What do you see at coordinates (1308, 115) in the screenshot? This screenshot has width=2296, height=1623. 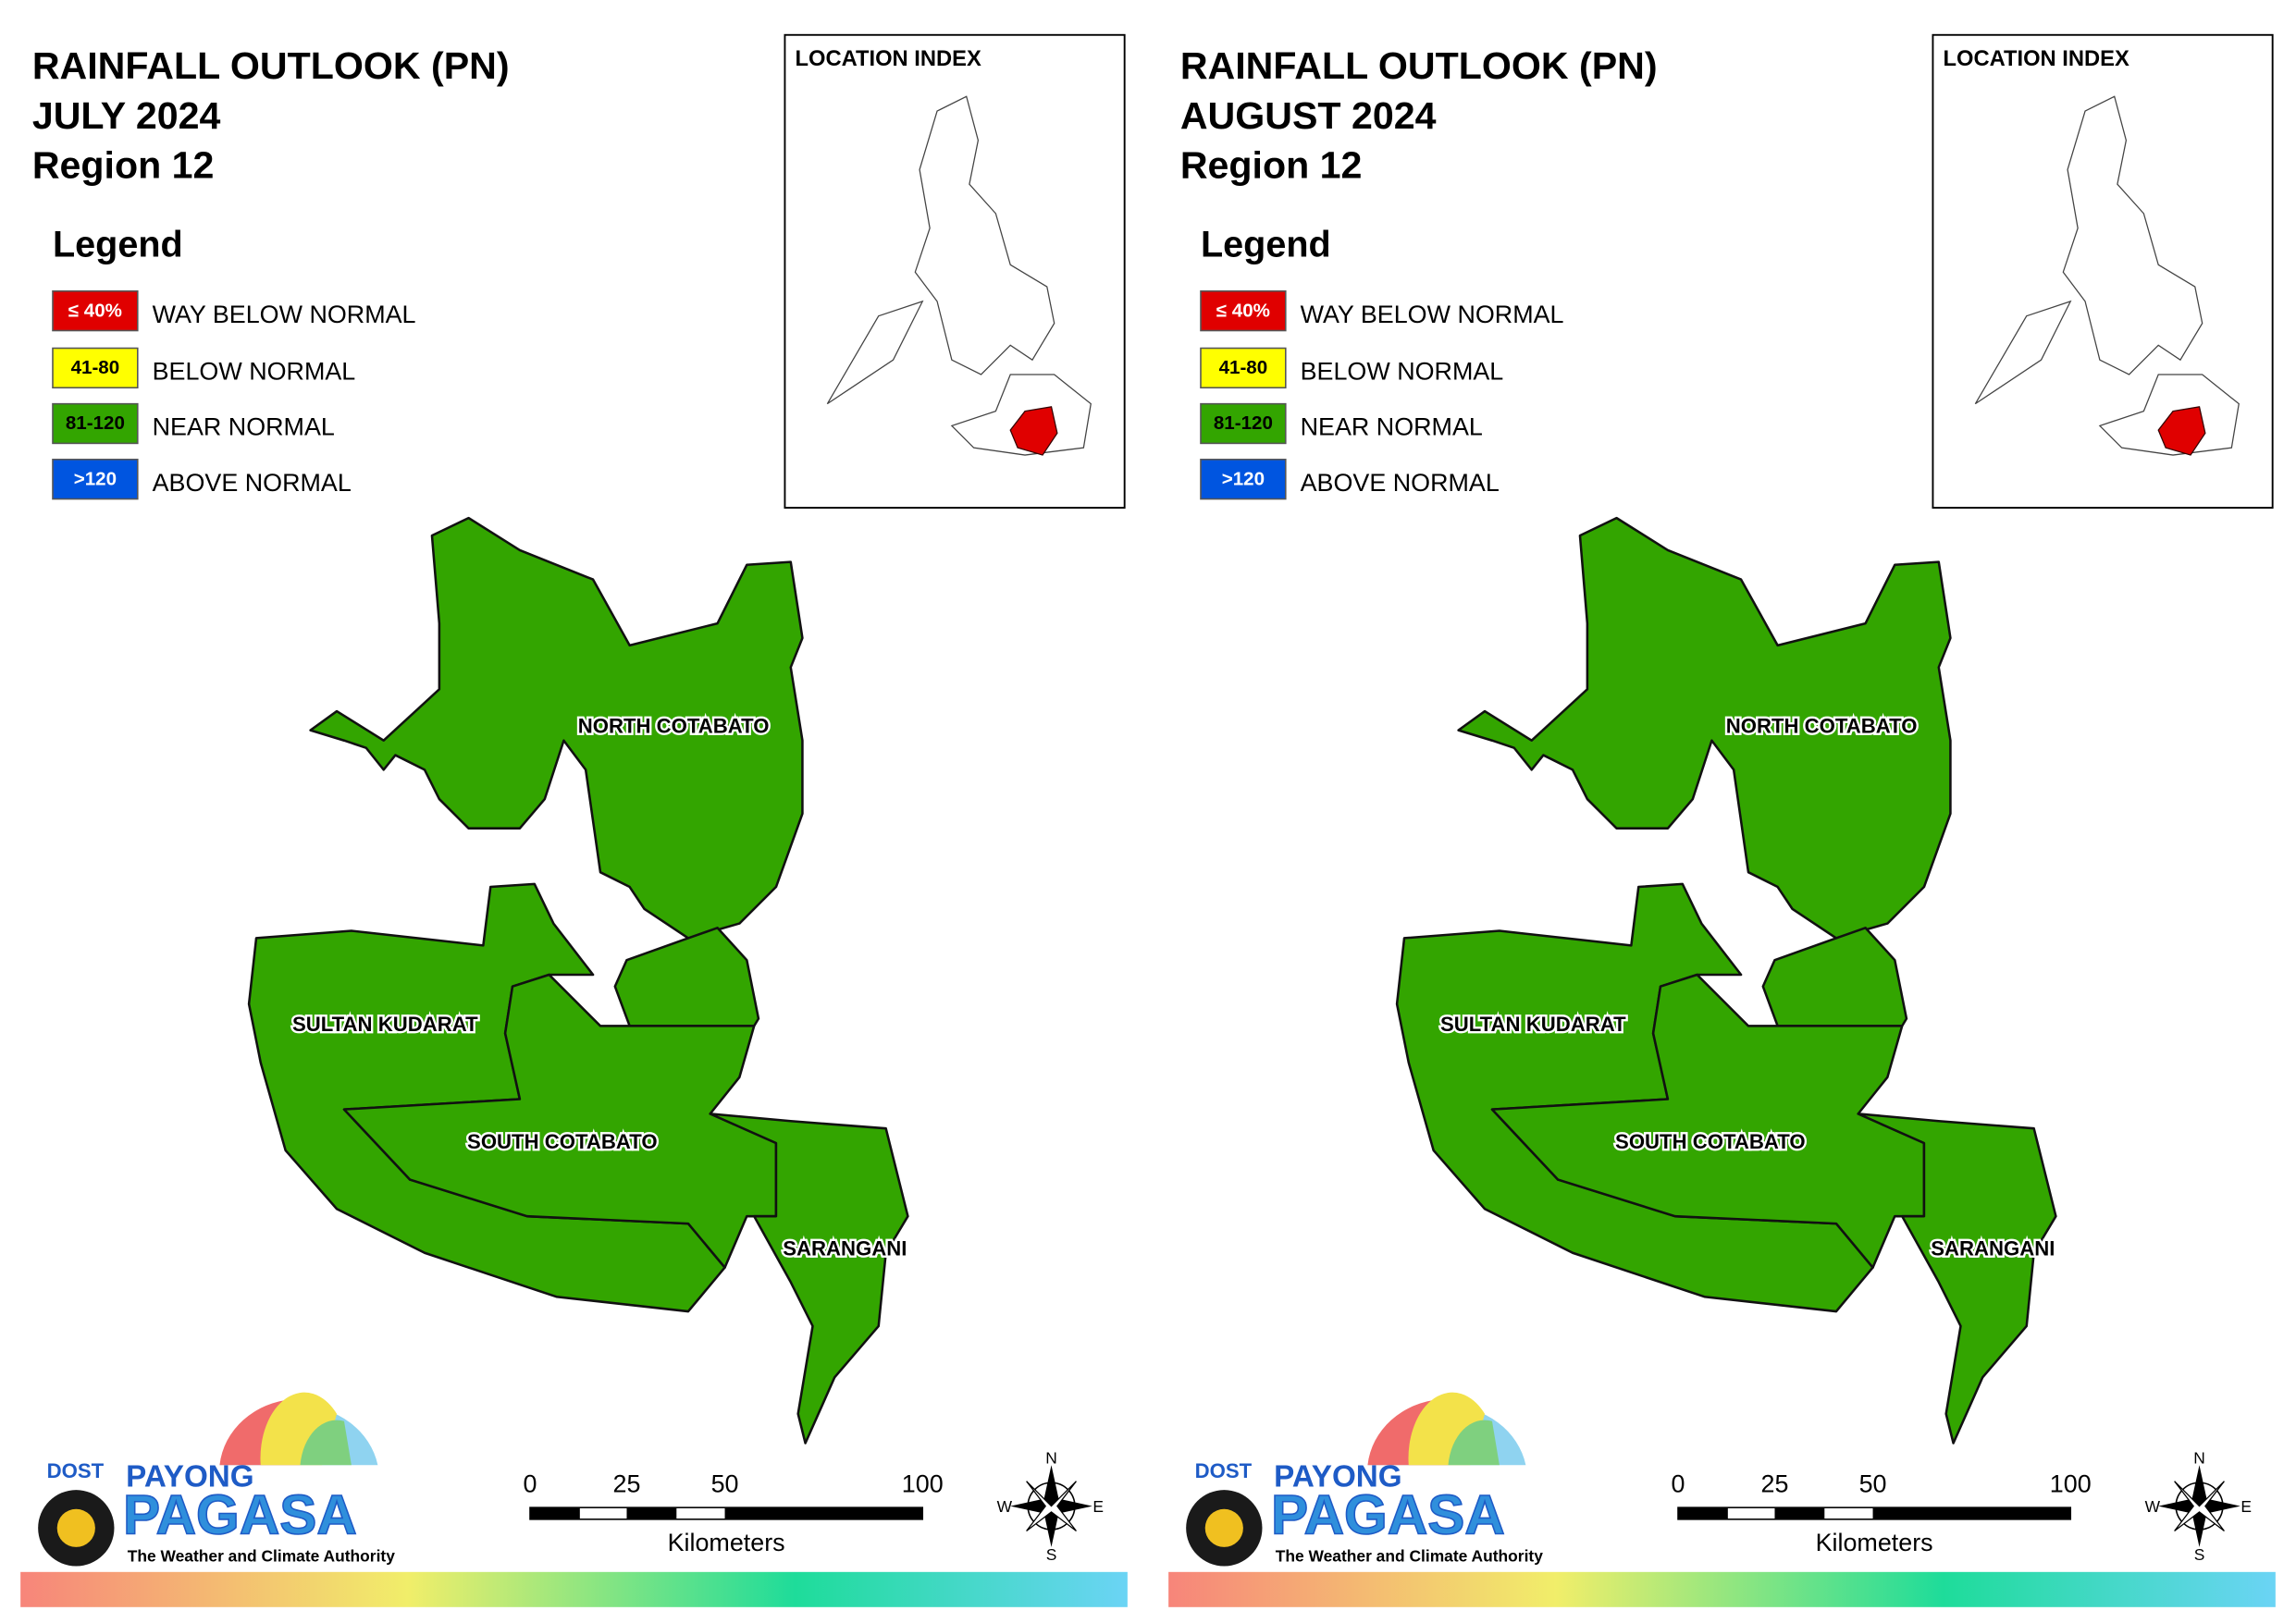 I see `title-line: AUGUST 2024` at bounding box center [1308, 115].